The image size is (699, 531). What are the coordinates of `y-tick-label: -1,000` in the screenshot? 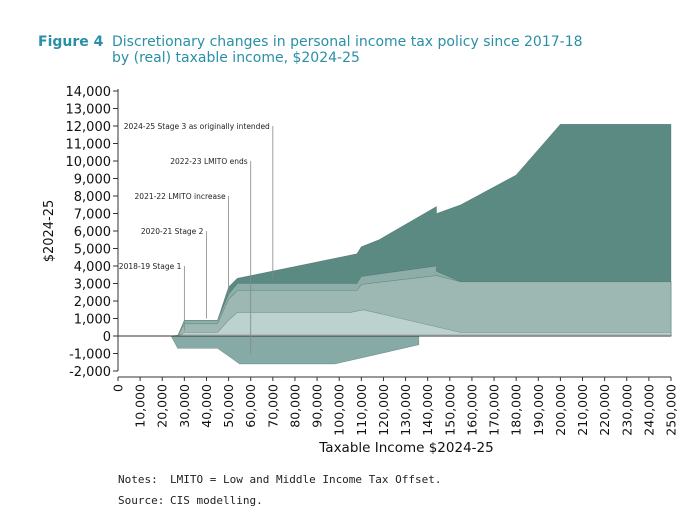 It's located at (90, 355).